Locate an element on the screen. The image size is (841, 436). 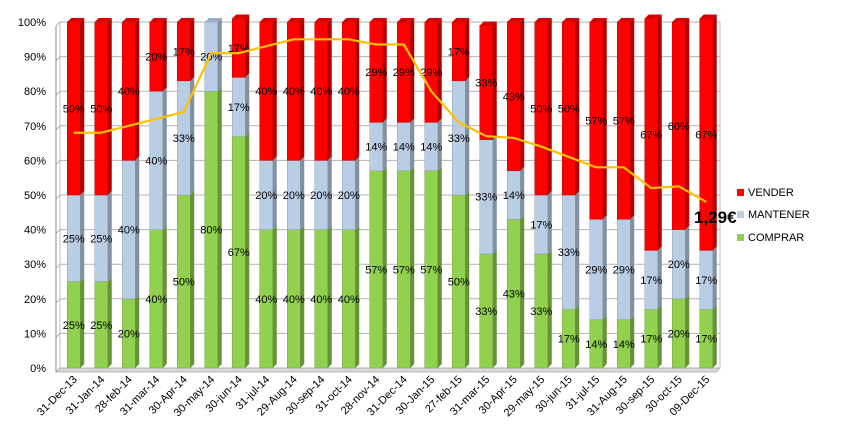
y-tick-label: 0% is located at coordinates (38, 369).